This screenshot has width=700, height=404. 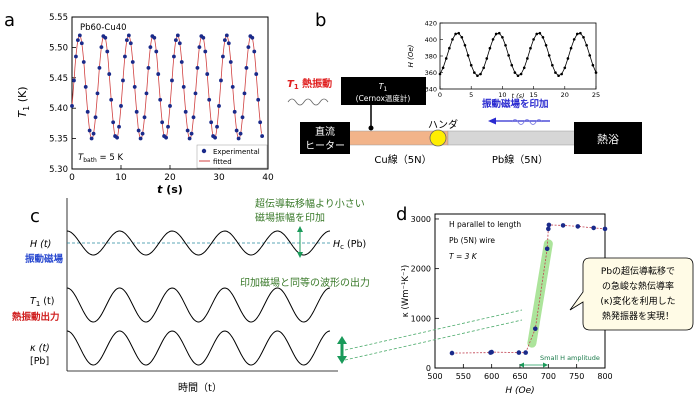 I want to click on panel-a-sample-label: Pb60-Cu40, so click(x=103, y=28).